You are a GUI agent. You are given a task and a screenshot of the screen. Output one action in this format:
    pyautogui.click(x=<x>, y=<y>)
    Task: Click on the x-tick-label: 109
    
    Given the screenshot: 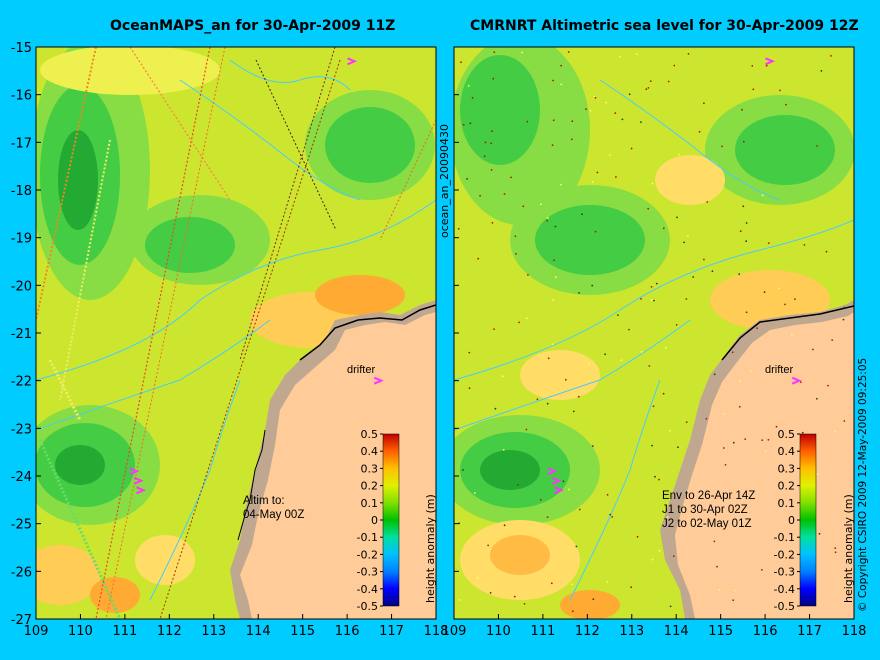 What is the action you would take?
    pyautogui.click(x=454, y=631)
    